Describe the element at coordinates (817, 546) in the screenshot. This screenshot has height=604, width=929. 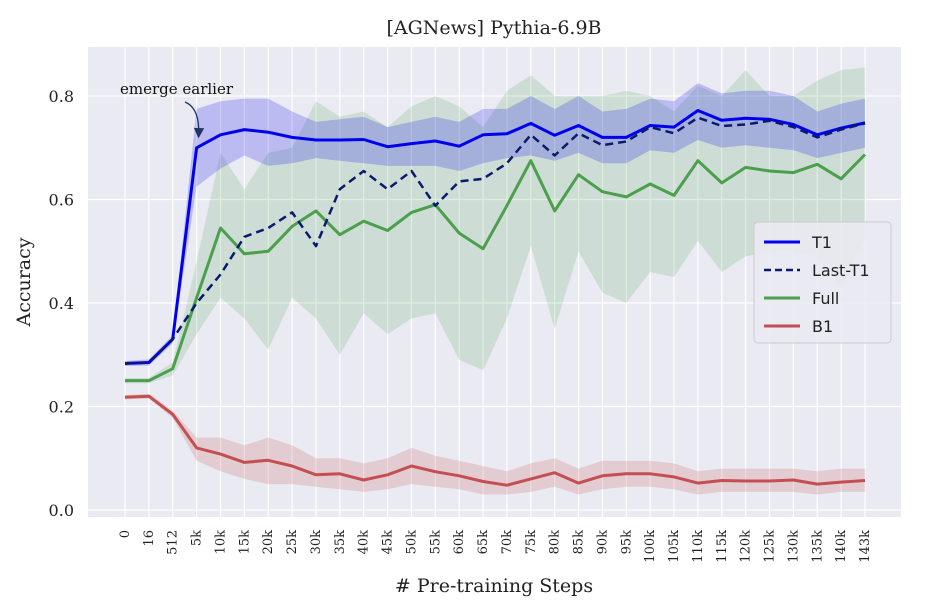
I see `x-tick-label: 135k` at that location.